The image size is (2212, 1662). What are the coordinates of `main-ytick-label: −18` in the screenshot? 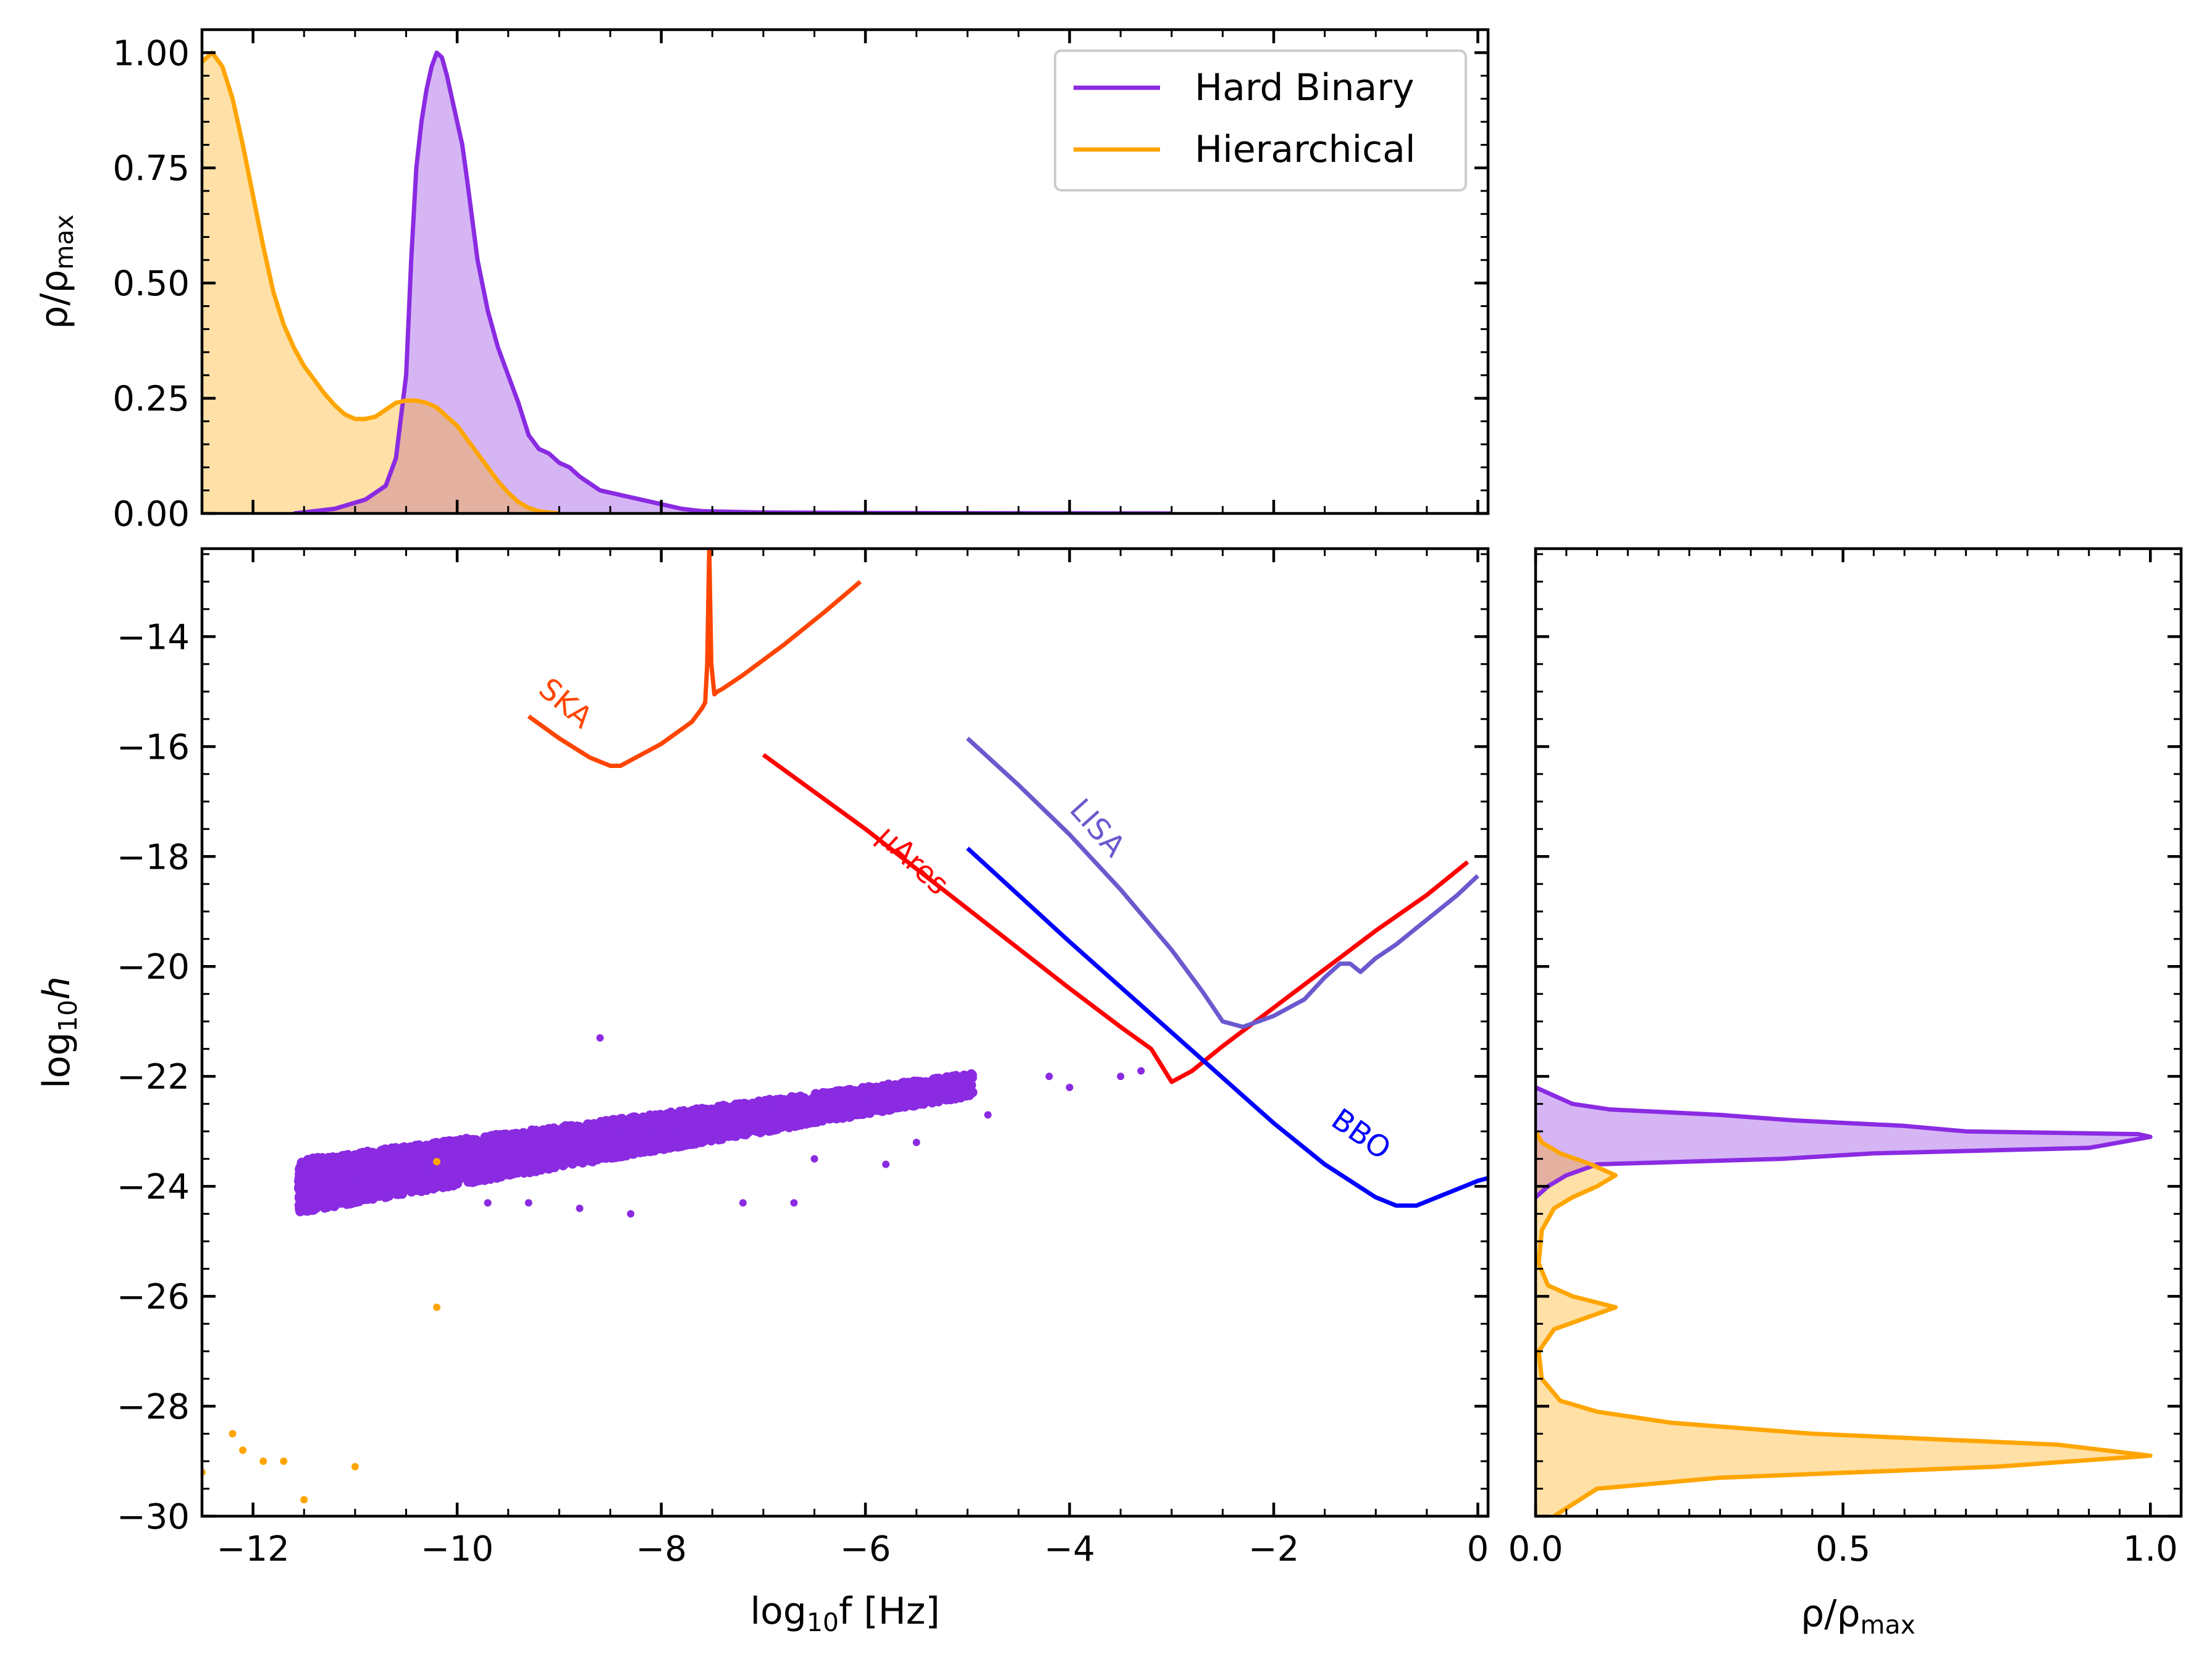 It's located at (153, 857).